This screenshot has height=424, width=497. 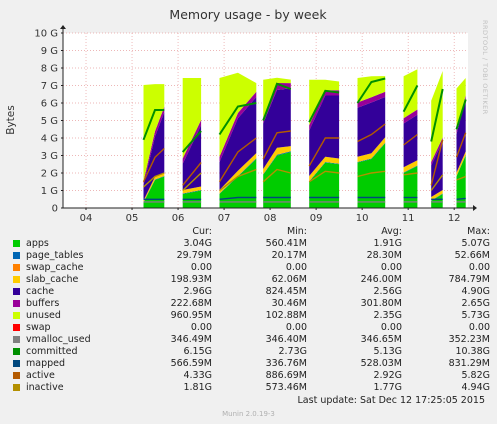 I want to click on legend-max: 352.23M, so click(x=469, y=339).